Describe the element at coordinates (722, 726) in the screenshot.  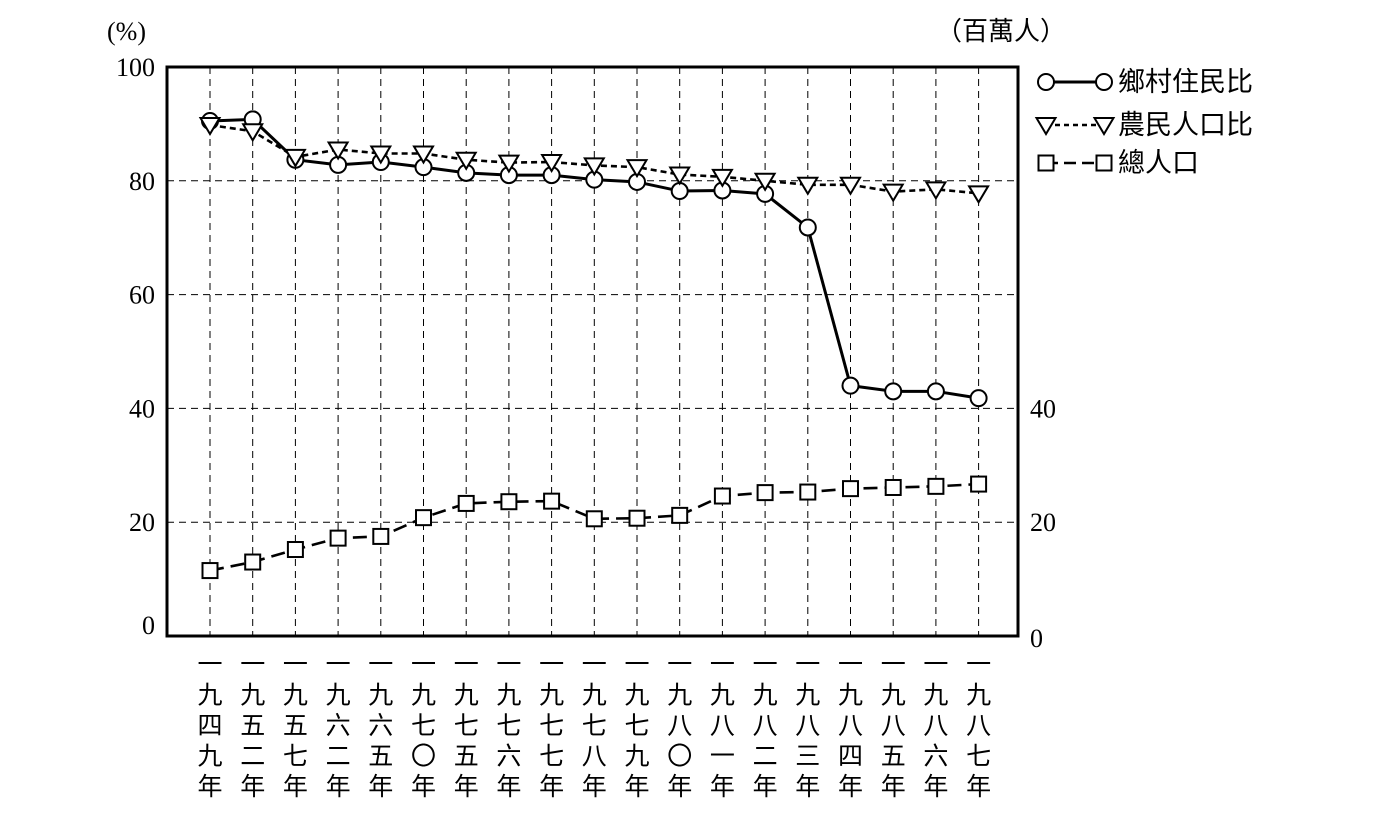
I see `x-tick-label: 一九八一年` at that location.